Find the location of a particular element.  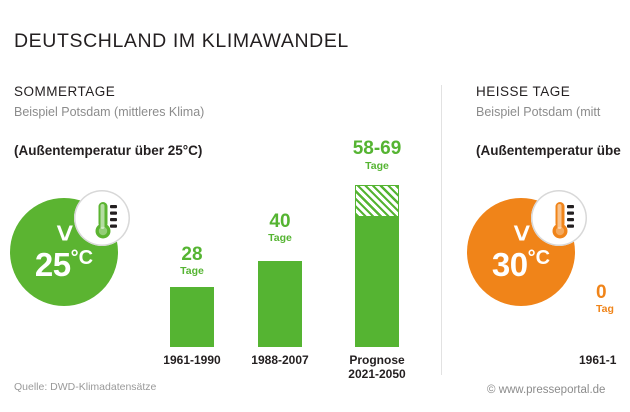

badge-temperature-value: 25 is located at coordinates (52, 264).